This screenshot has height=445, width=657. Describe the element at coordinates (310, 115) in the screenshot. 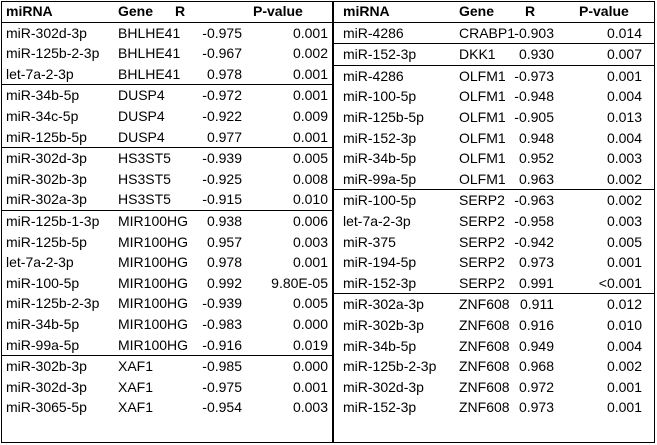

I see `p-value-cell: 0.009` at that location.